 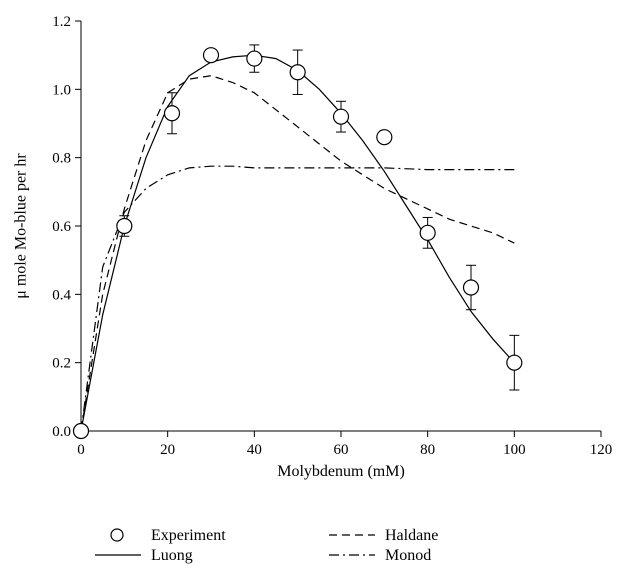 I want to click on y-tick-label: 1.0, so click(x=61, y=90).